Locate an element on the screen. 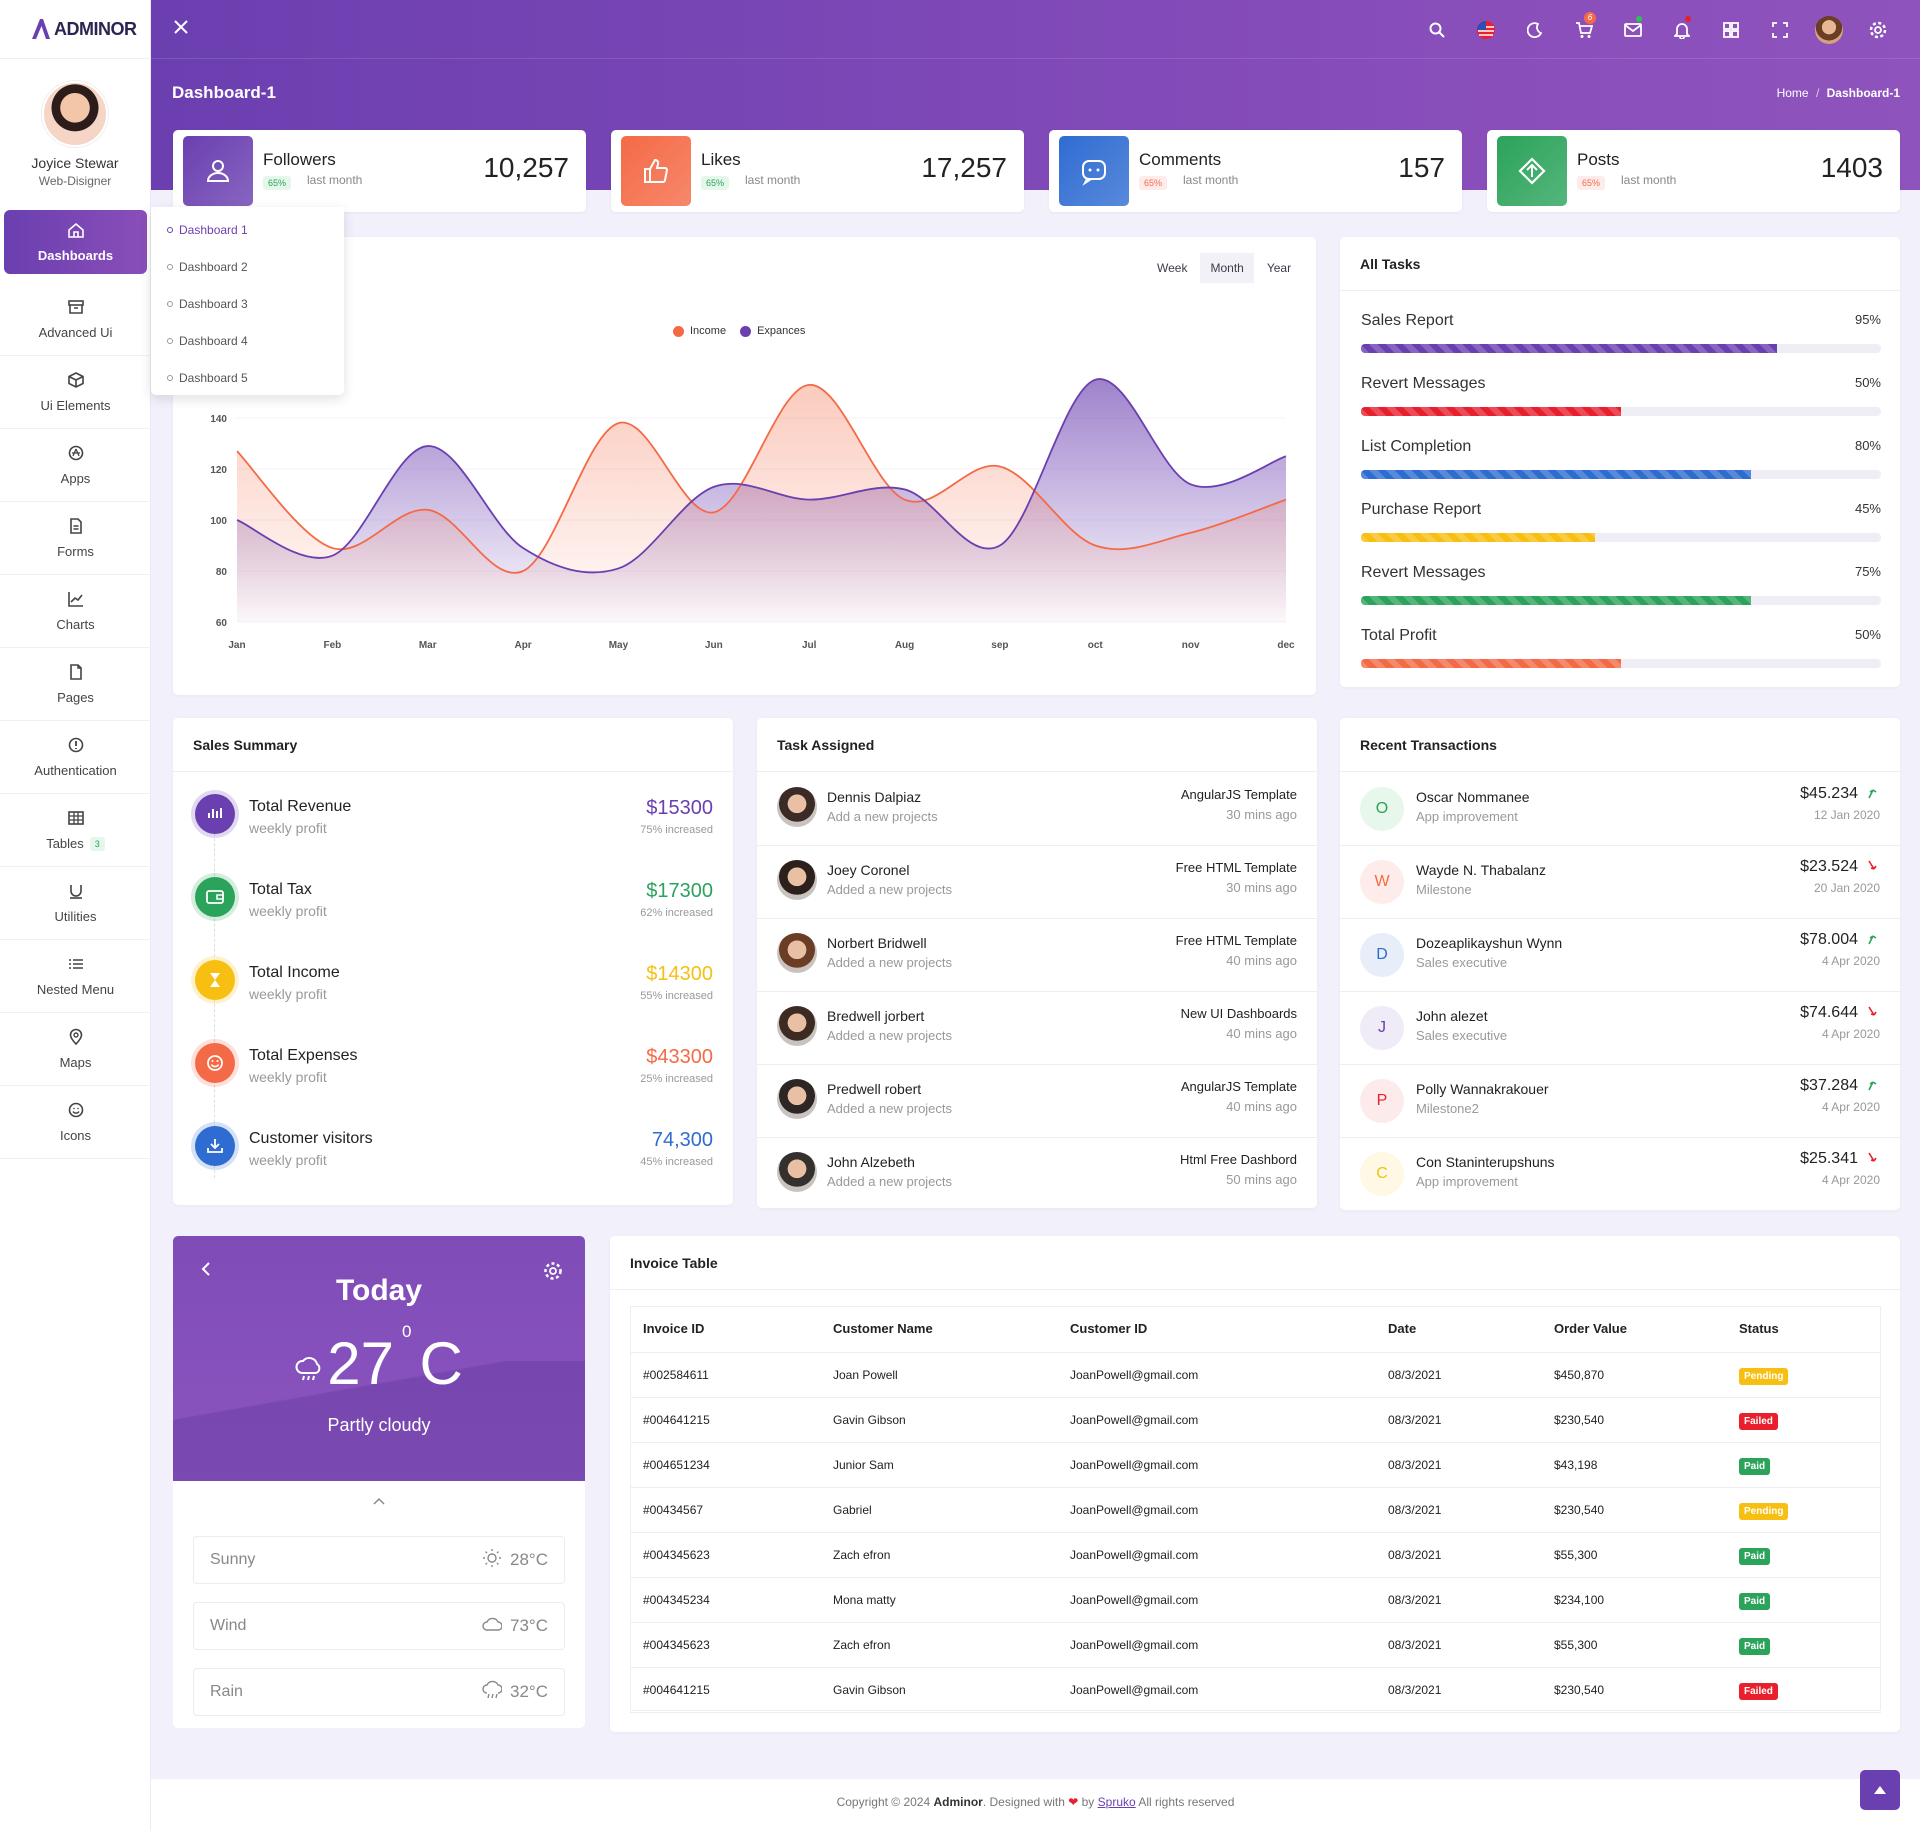 The height and width of the screenshot is (1831, 1920). footer-link: Spruko is located at coordinates (1116, 1802).